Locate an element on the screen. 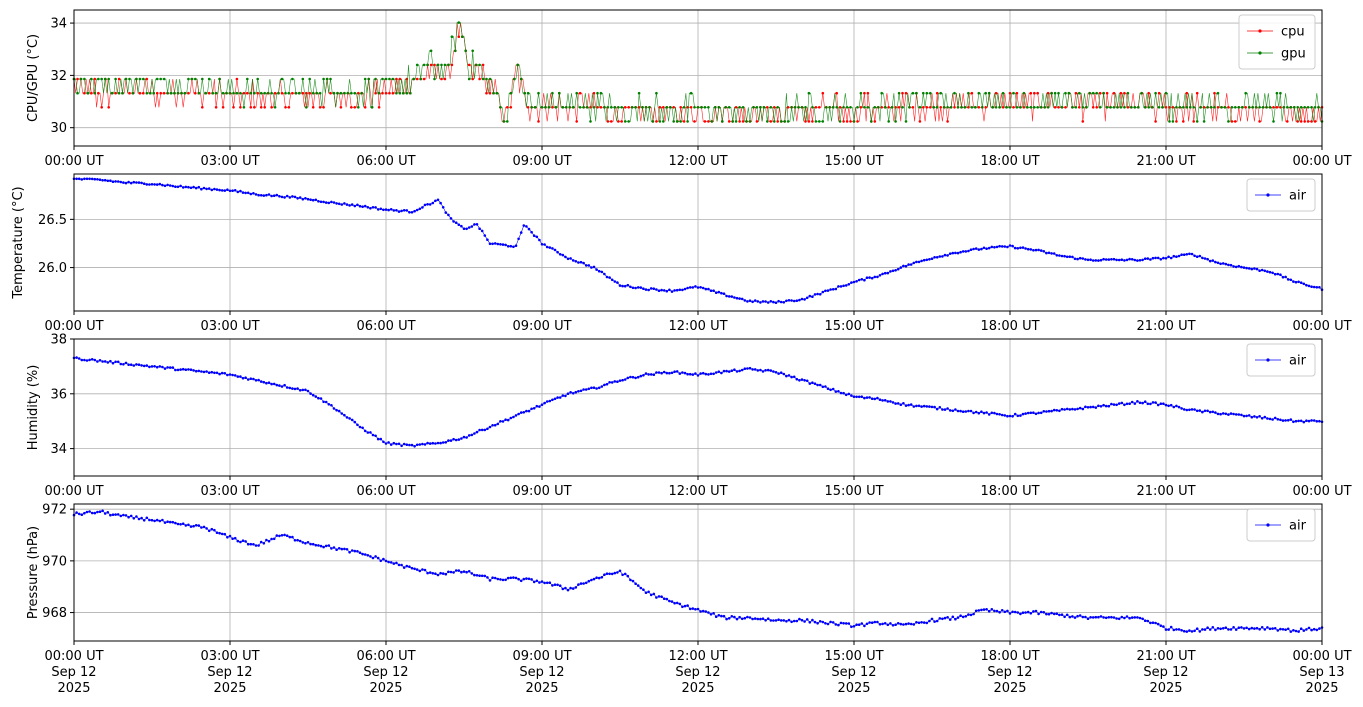  legend: air is located at coordinates (1281, 195).